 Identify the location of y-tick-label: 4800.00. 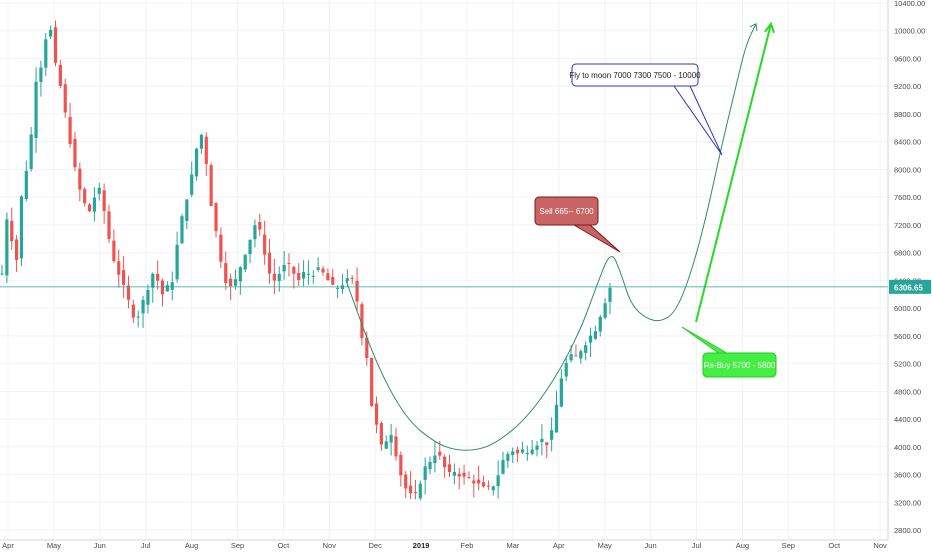
(907, 391).